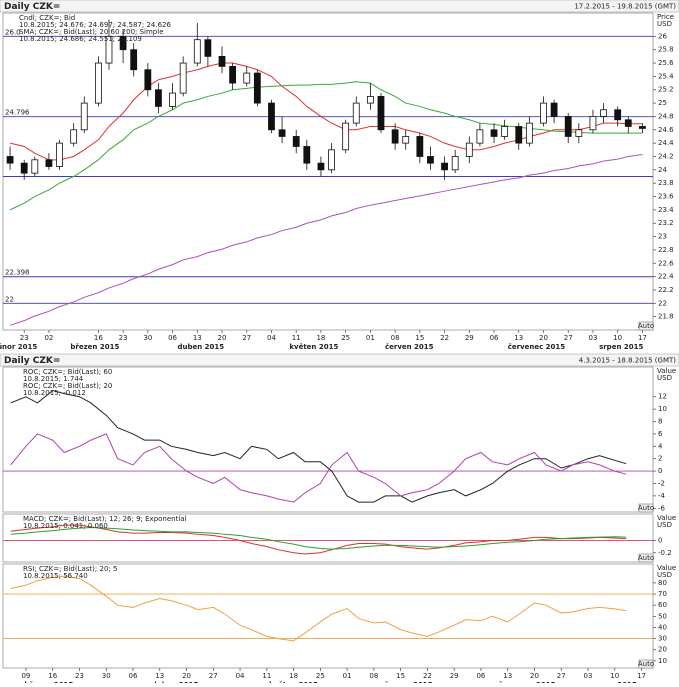 Image resolution: width=679 pixels, height=687 pixels. I want to click on x-tick-label: 15, so click(400, 676).